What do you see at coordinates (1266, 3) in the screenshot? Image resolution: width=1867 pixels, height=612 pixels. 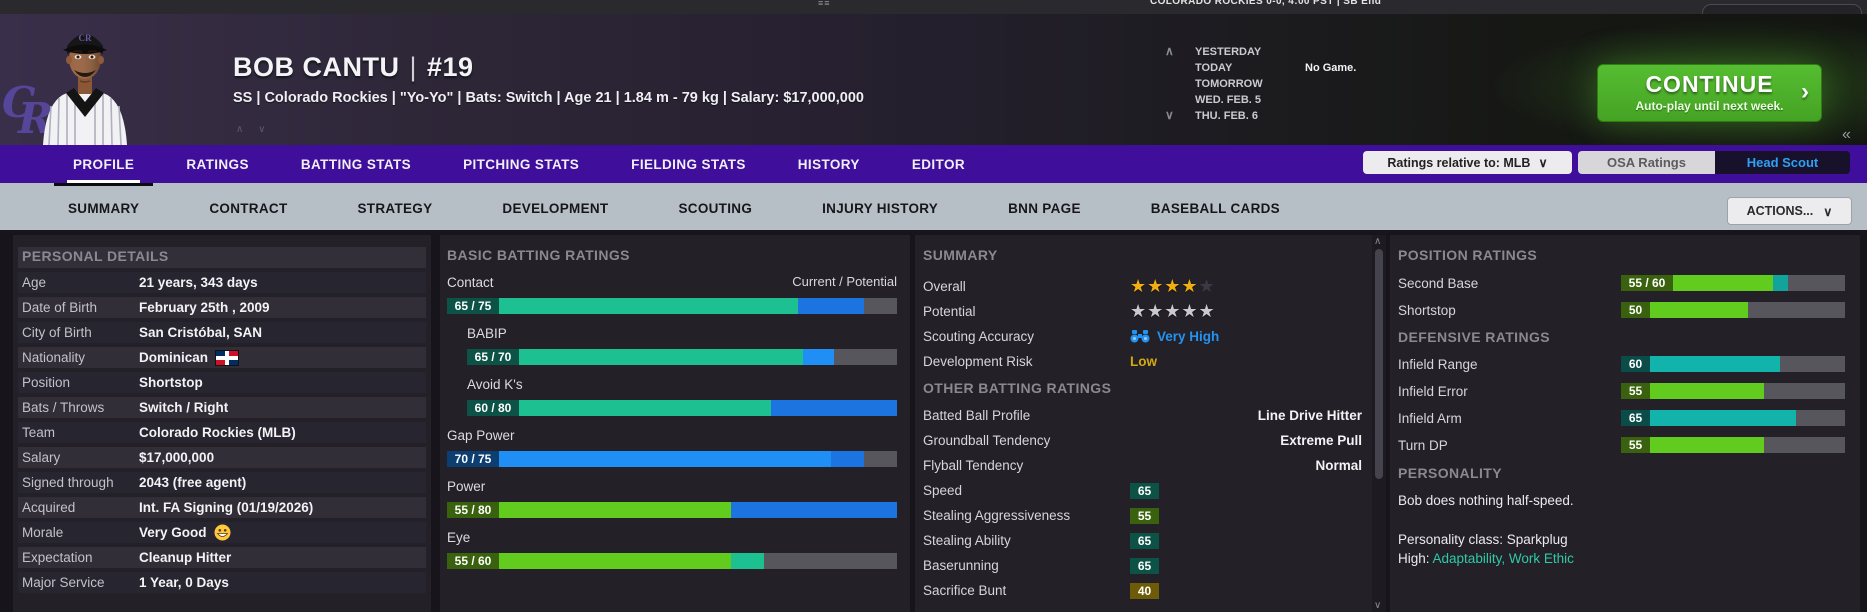 I see `scoreboard-ticker: COLORADO ROCKIES 0-0, 4:00 PST | SB End` at bounding box center [1266, 3].